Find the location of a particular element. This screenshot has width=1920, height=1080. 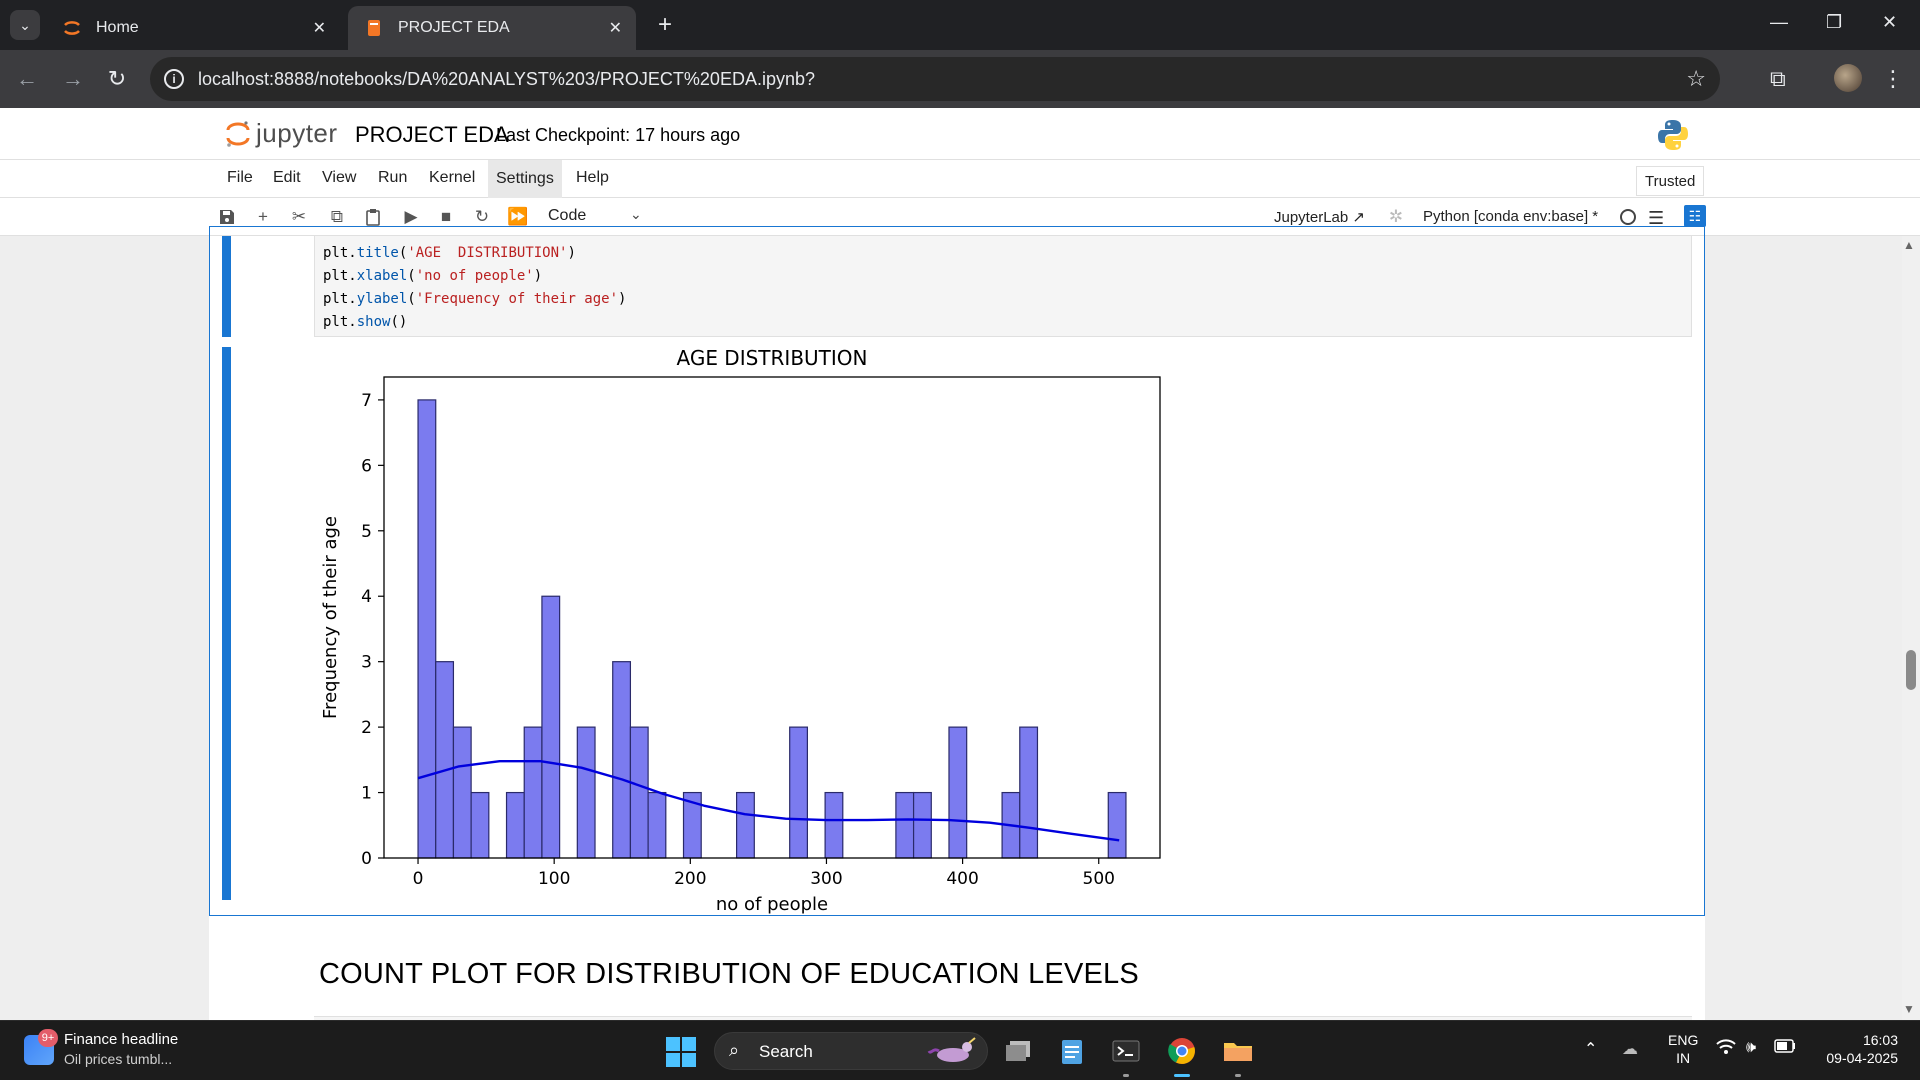

x-tick-label: 300 is located at coordinates (826, 879).